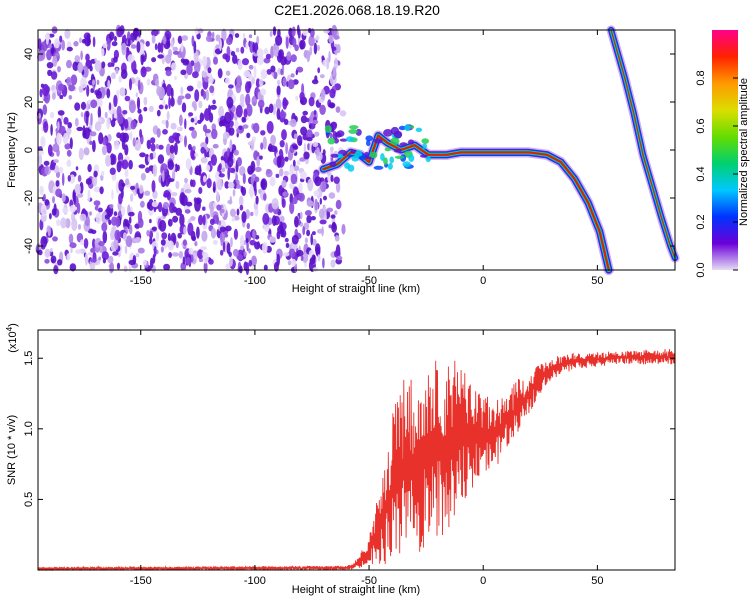  What do you see at coordinates (701, 221) in the screenshot?
I see `colorbar-tick-label: 0.2` at bounding box center [701, 221].